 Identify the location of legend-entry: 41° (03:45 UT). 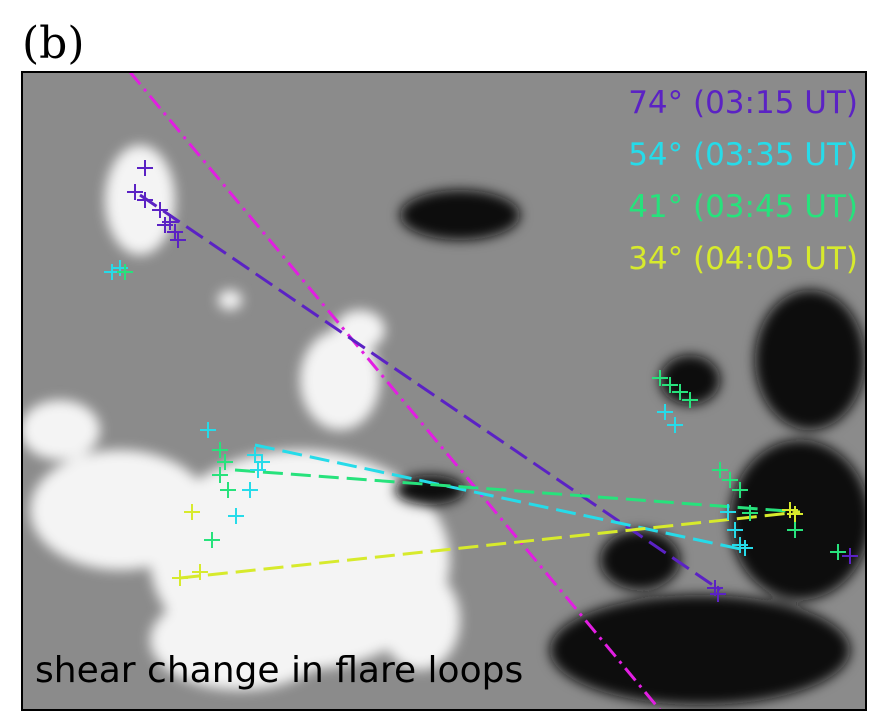
(743, 207).